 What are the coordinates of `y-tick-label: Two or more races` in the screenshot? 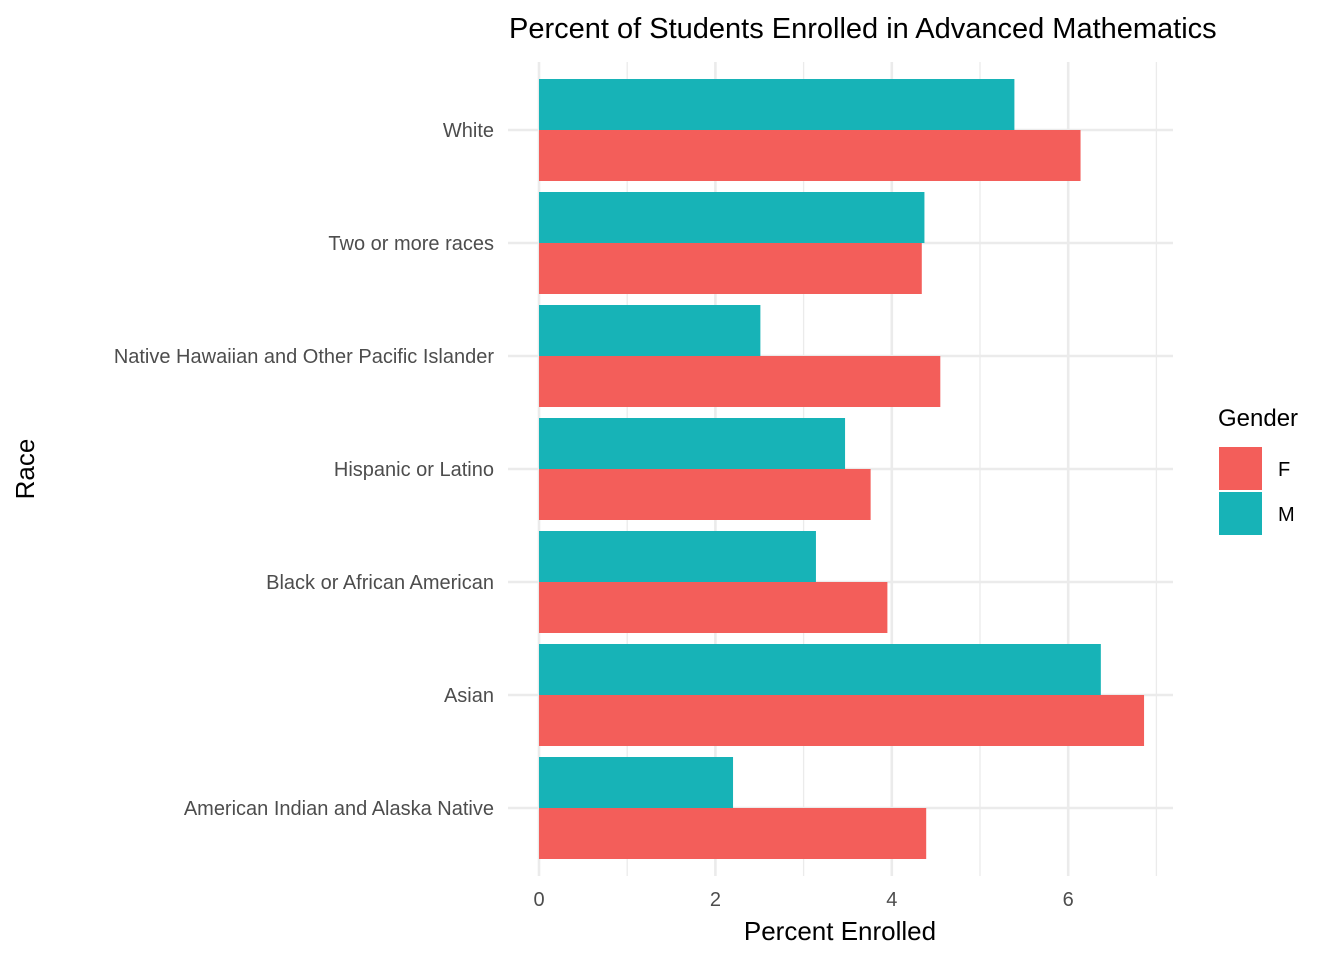 It's located at (411, 244).